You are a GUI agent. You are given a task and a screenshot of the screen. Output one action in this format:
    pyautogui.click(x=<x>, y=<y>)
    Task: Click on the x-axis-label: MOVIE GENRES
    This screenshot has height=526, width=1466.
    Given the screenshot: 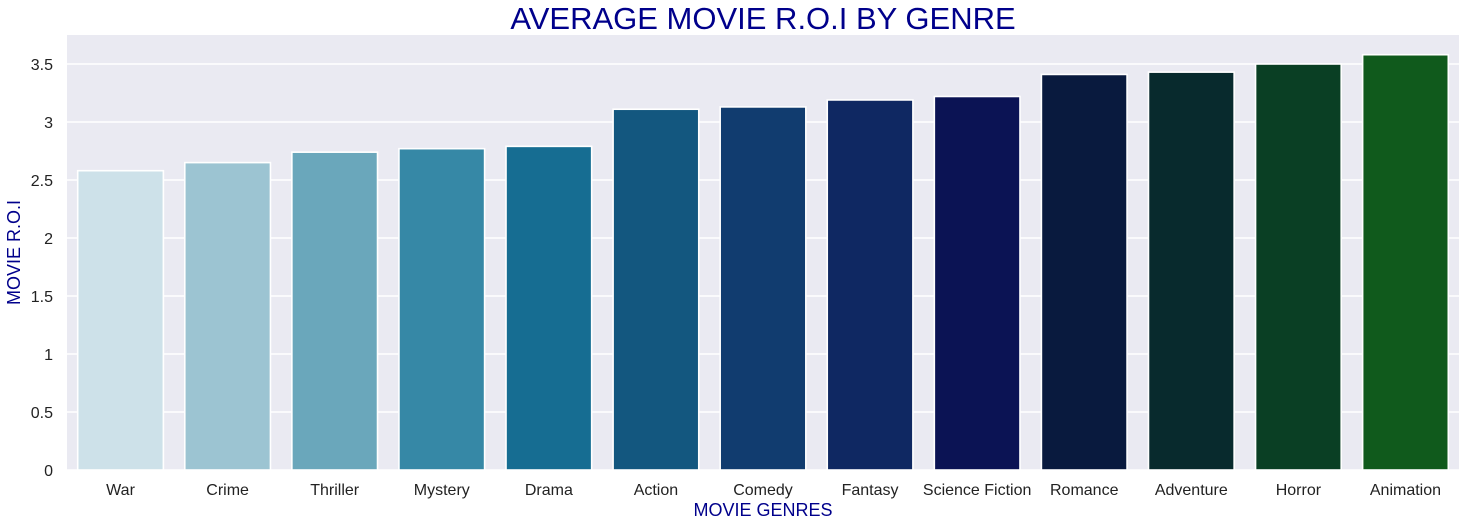 What is the action you would take?
    pyautogui.click(x=762, y=510)
    